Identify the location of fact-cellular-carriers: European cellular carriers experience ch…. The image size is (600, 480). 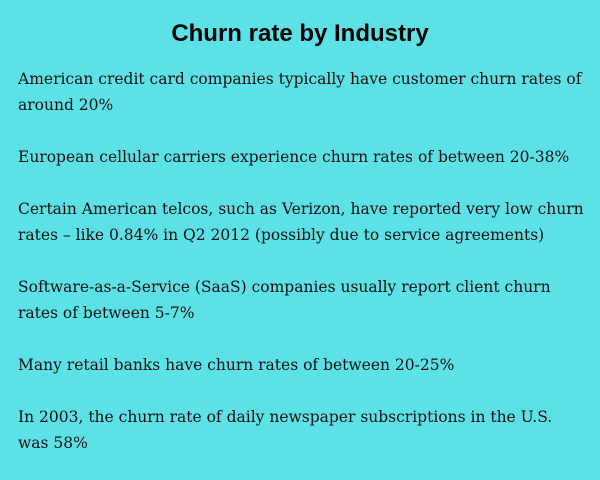
(294, 157).